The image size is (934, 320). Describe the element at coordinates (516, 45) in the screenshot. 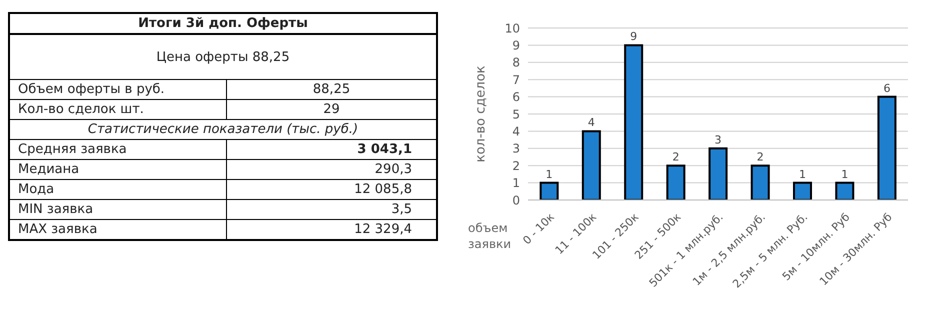

I see `y-tick-label: 9` at that location.